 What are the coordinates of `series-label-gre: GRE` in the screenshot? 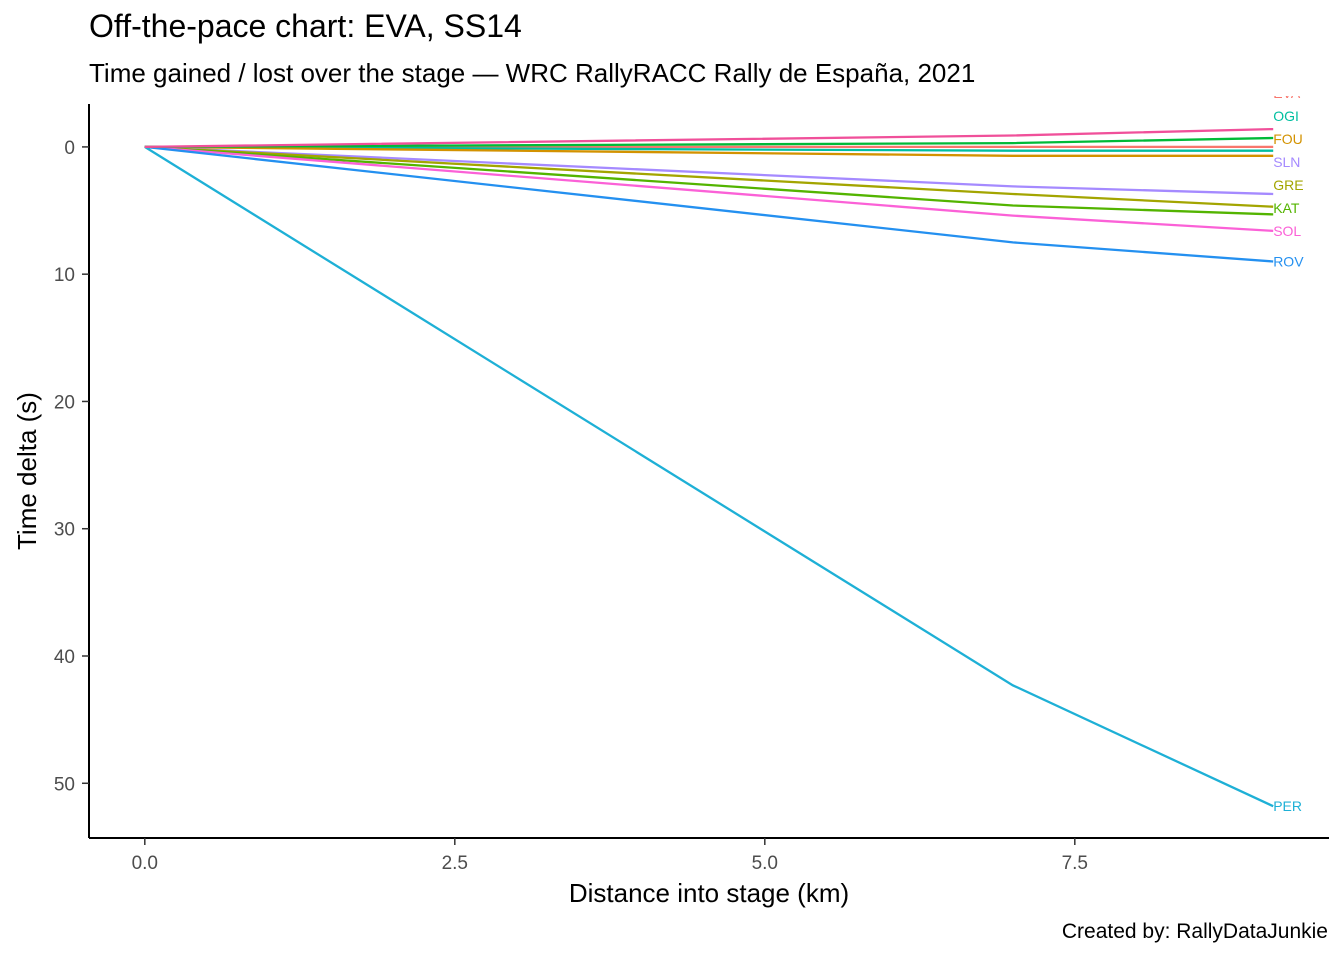 It's located at (1288, 185).